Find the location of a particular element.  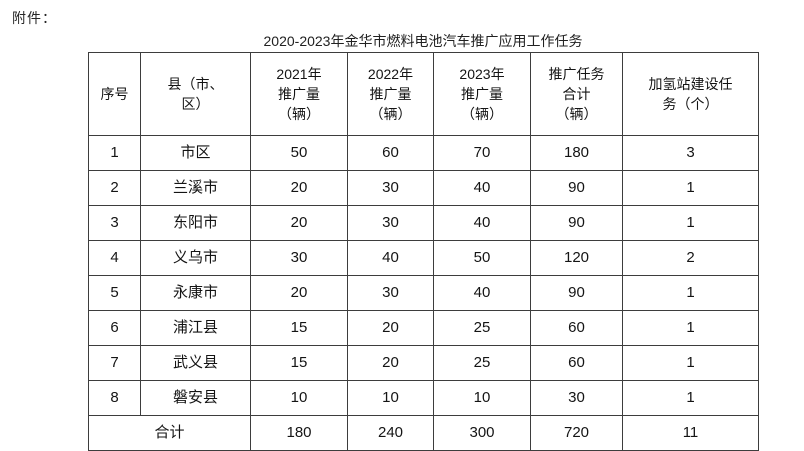

cell-2021: 50 is located at coordinates (299, 153).